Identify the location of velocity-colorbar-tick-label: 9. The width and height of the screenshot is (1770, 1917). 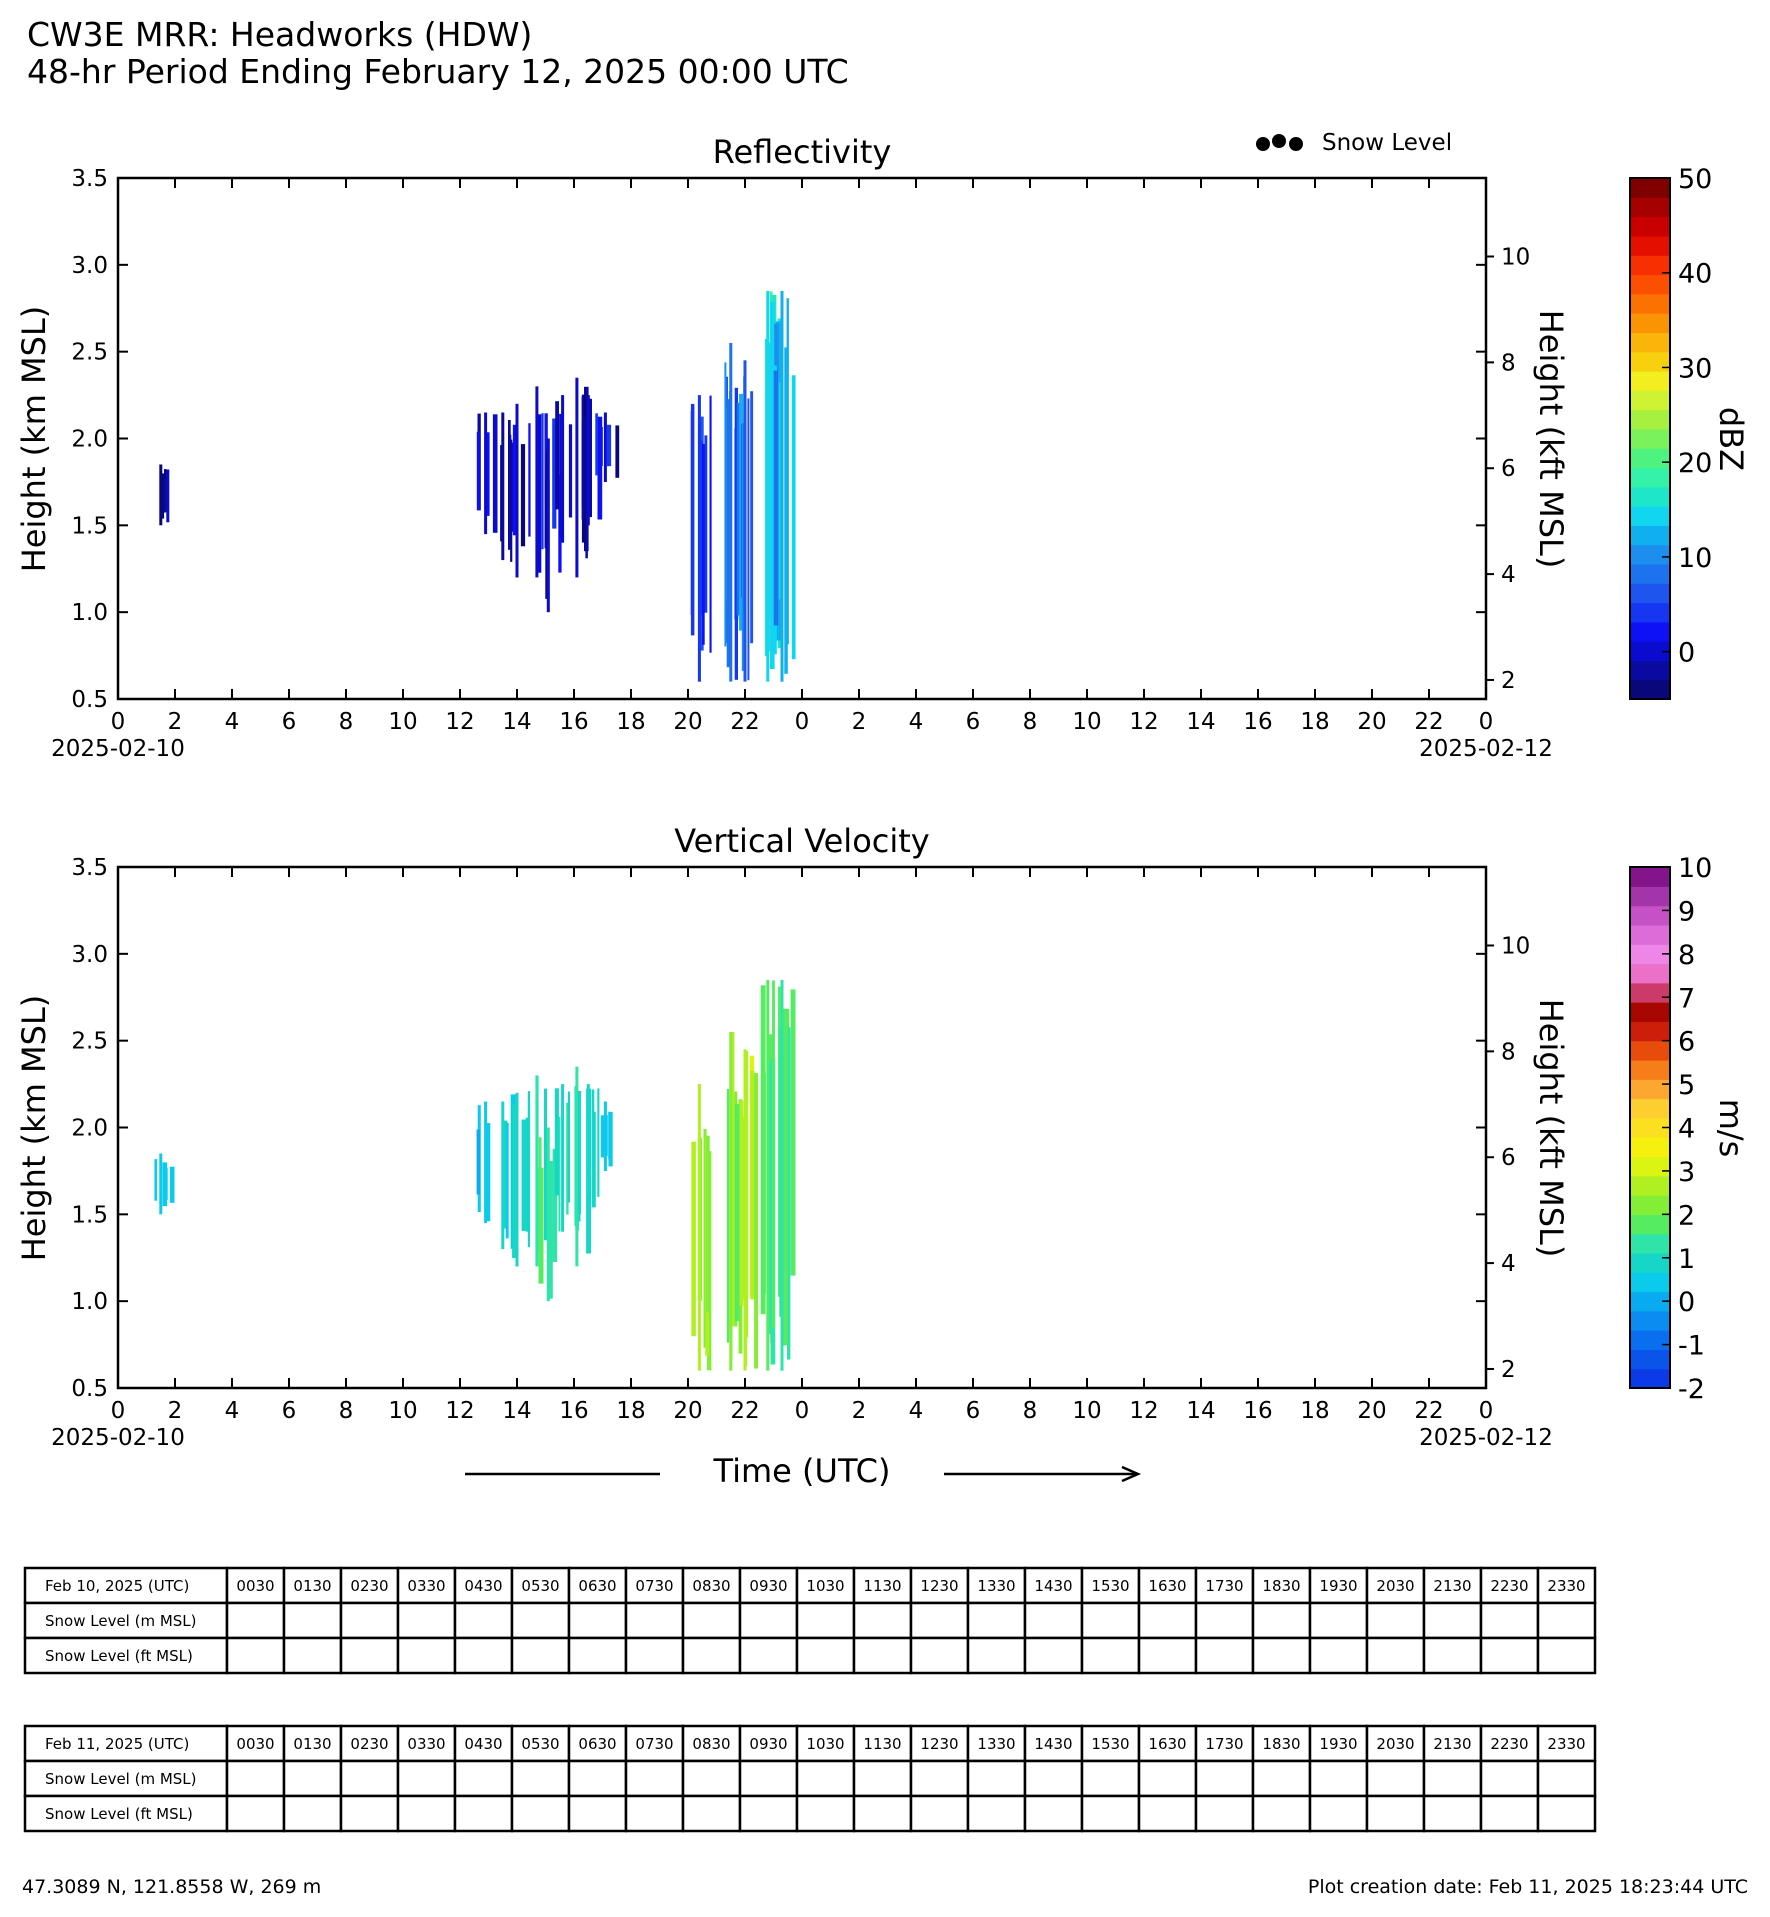
(1686, 911).